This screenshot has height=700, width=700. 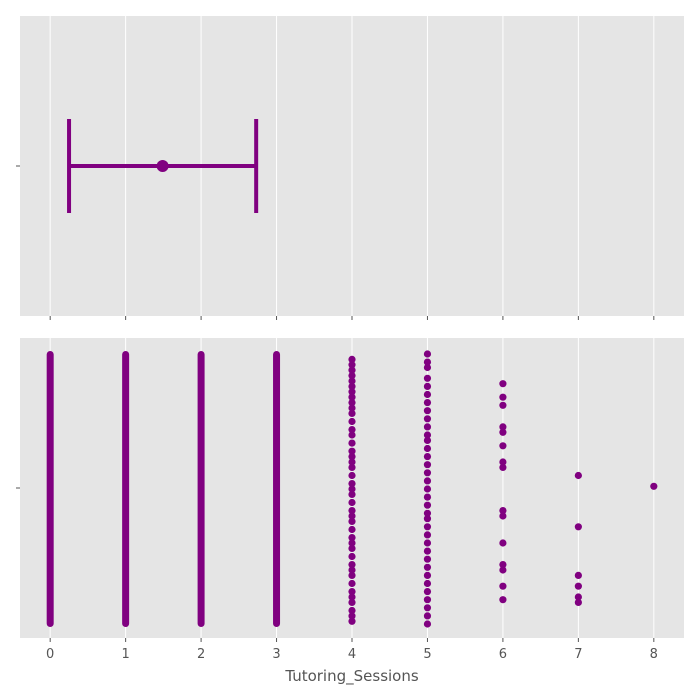 What do you see at coordinates (352, 654) in the screenshot?
I see `x-tick-labels: 0 1 2 3 4 5 6 7 8` at bounding box center [352, 654].